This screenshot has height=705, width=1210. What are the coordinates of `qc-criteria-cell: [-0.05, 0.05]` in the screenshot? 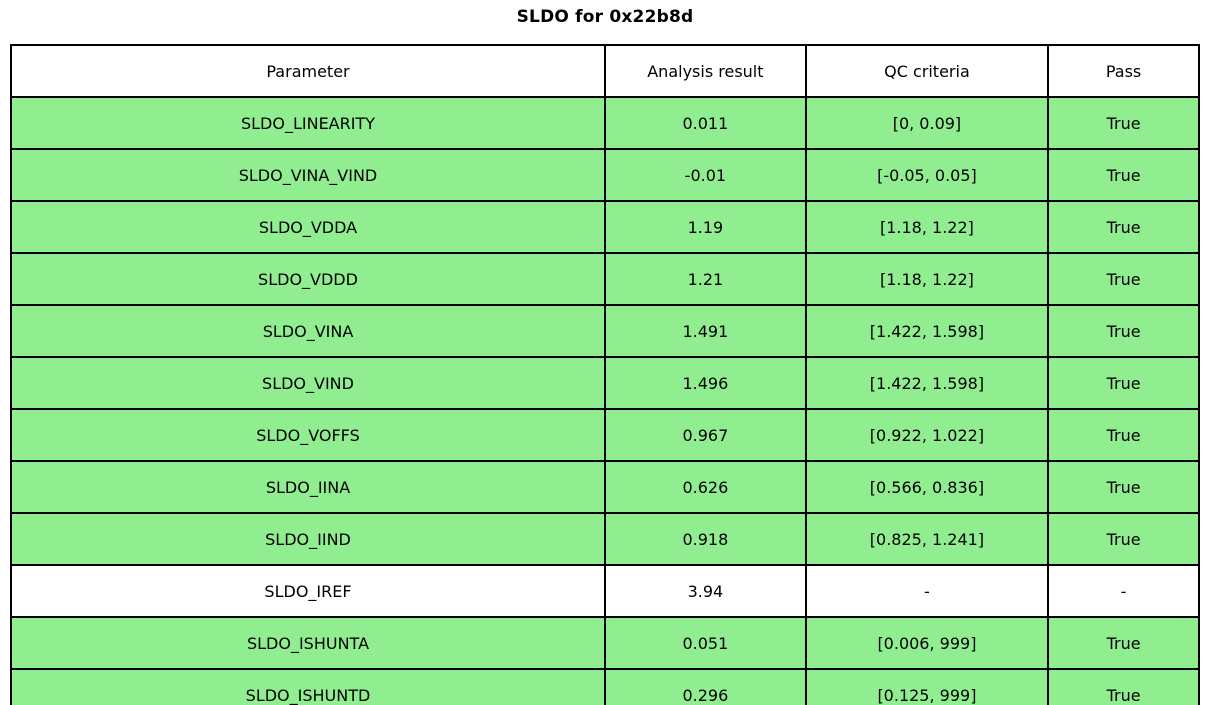 It's located at (927, 175).